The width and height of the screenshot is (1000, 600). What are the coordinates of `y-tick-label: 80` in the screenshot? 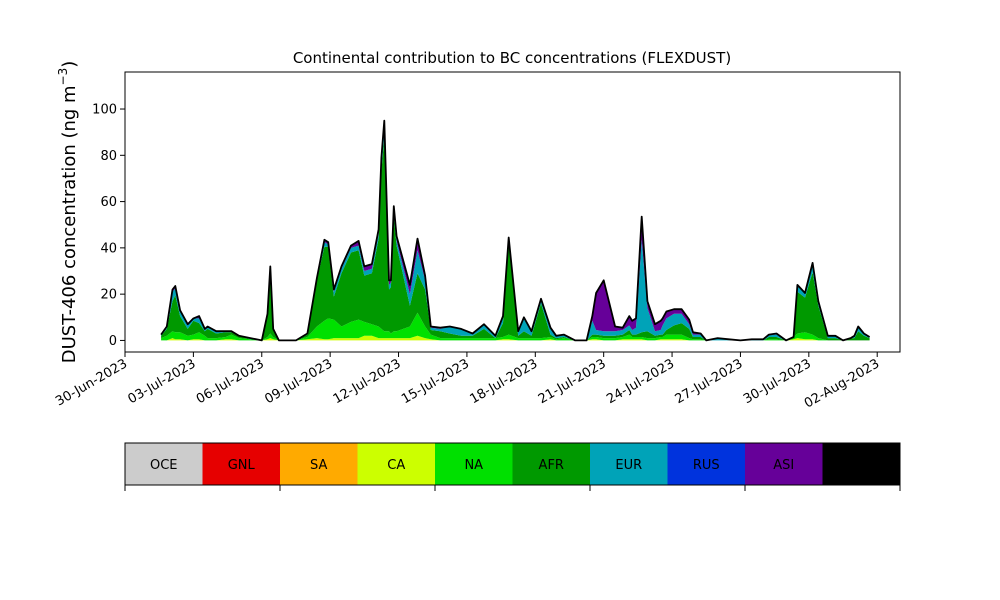 It's located at (108, 156).